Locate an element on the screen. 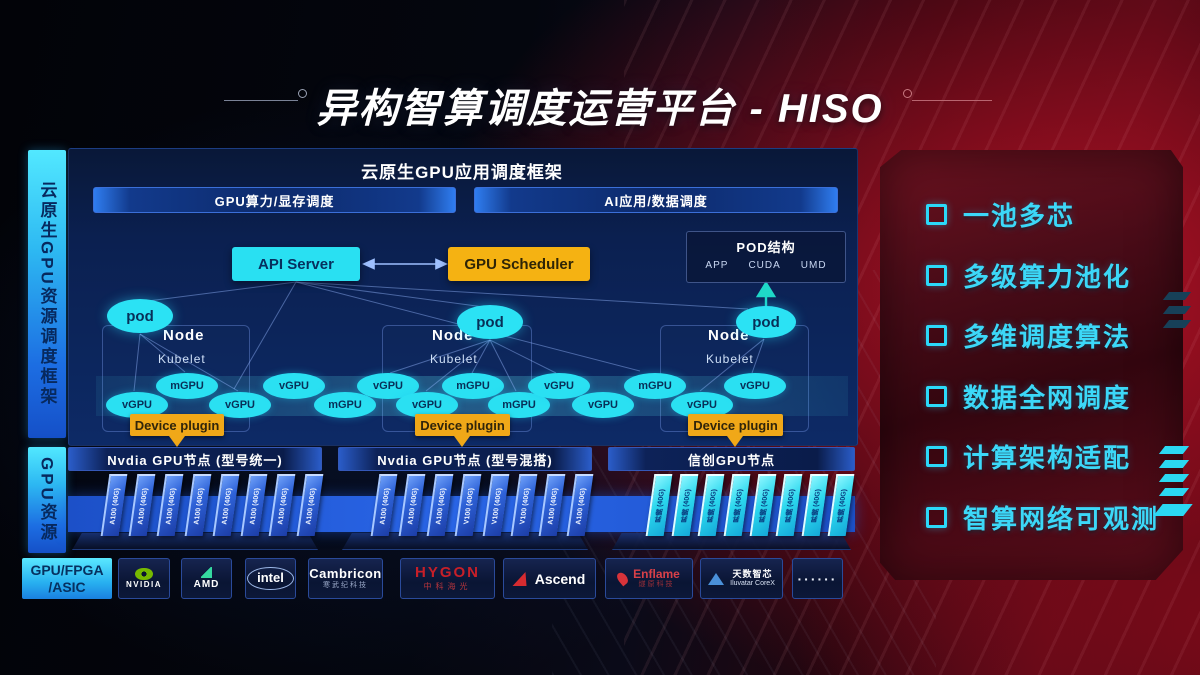 Image resolution: width=1200 pixels, height=675 pixels. vendor-tile-hygon: HYGON 中科海光 is located at coordinates (447, 578).